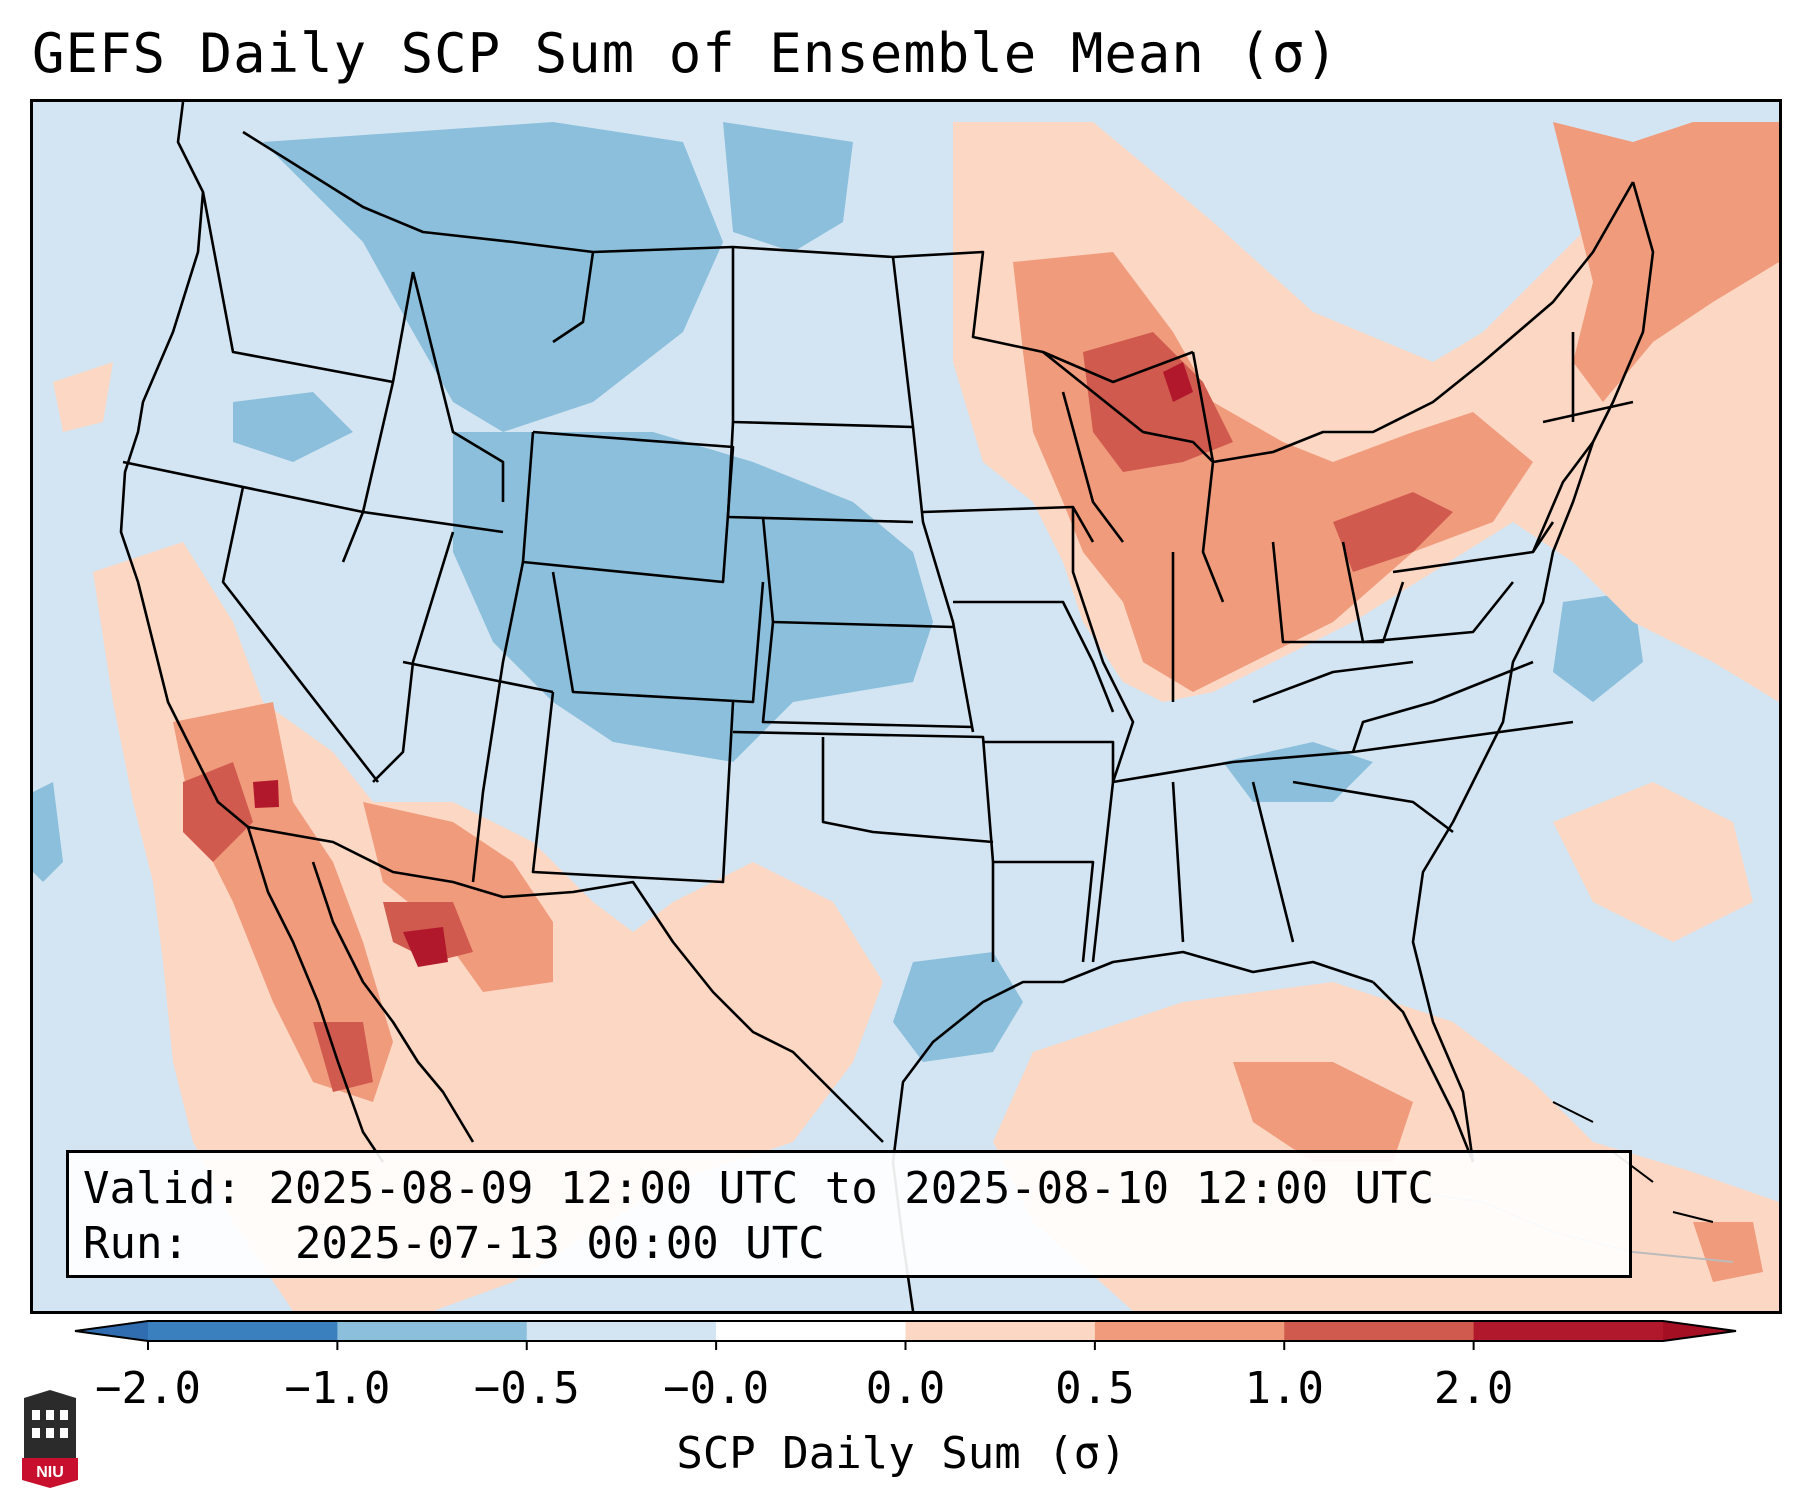 The height and width of the screenshot is (1506, 1803). What do you see at coordinates (685, 53) in the screenshot?
I see `map-title: GEFS Daily SCP Sum of Ensemble Mean (σ)` at bounding box center [685, 53].